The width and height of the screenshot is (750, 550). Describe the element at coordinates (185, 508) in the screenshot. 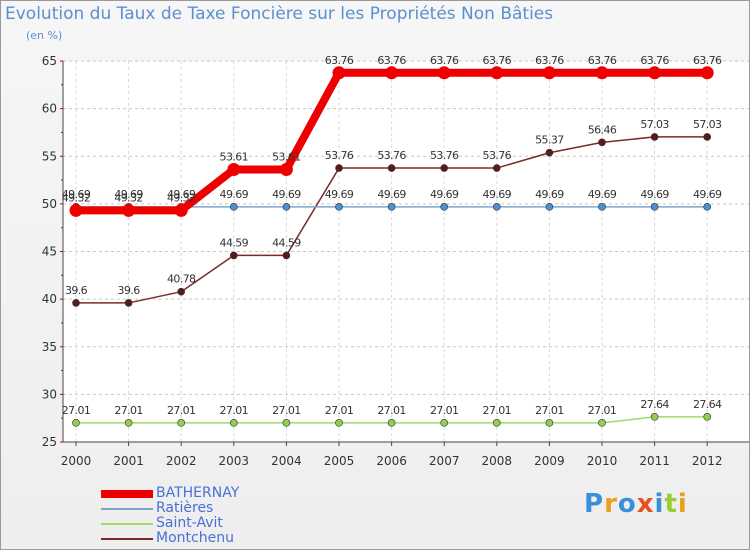

I see `legend-label: Ratières` at that location.